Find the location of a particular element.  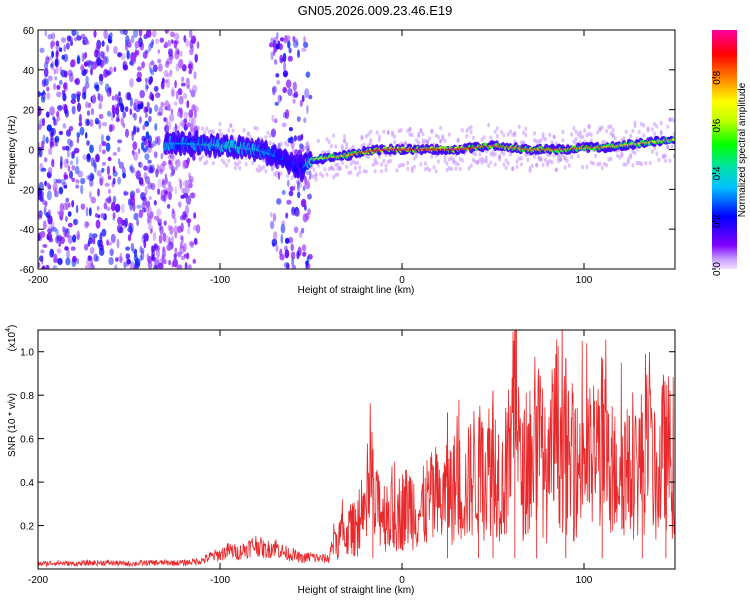

snr-y-axis-label: SNR (10 * v/v) is located at coordinates (12, 425).